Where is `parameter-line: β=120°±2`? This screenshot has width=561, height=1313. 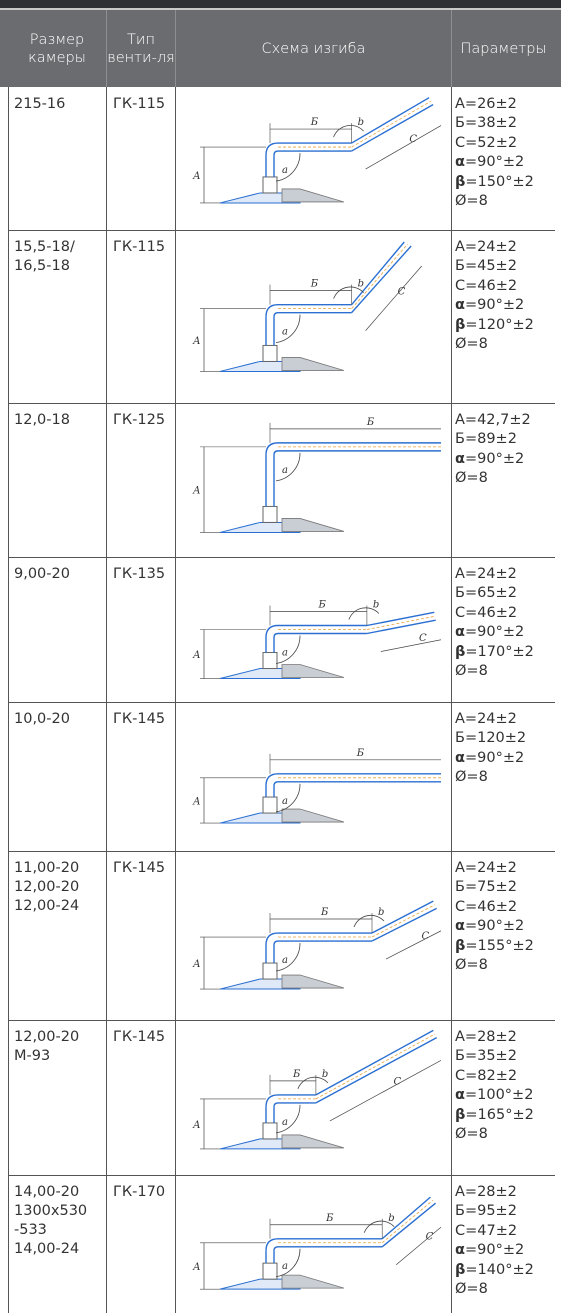
parameter-line: β=120°±2 is located at coordinates (505, 325).